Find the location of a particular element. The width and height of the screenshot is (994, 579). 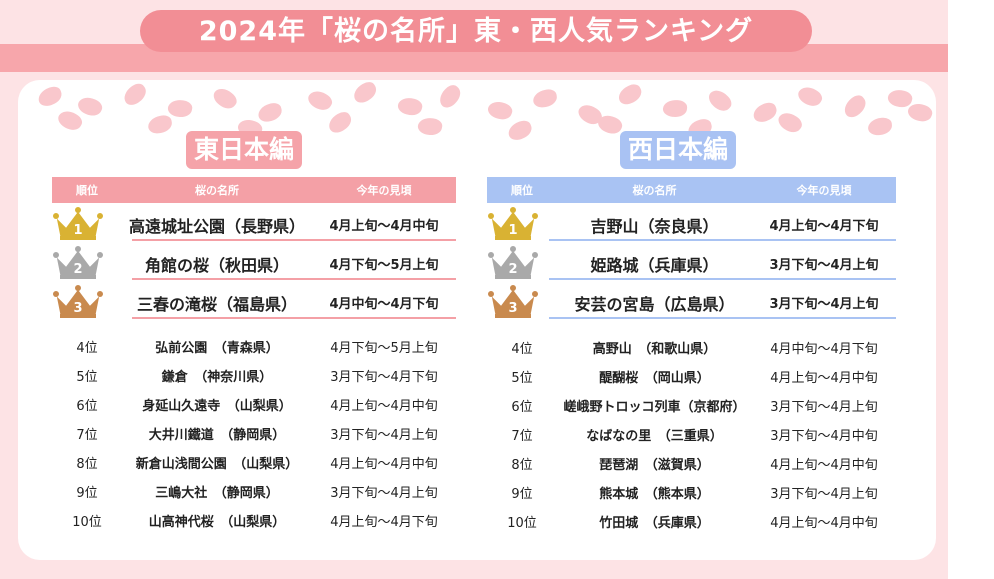

east-rank-row: 8位 新倉山浅間公園 （山梨県） 4月上旬～4月中旬 is located at coordinates (254, 464).